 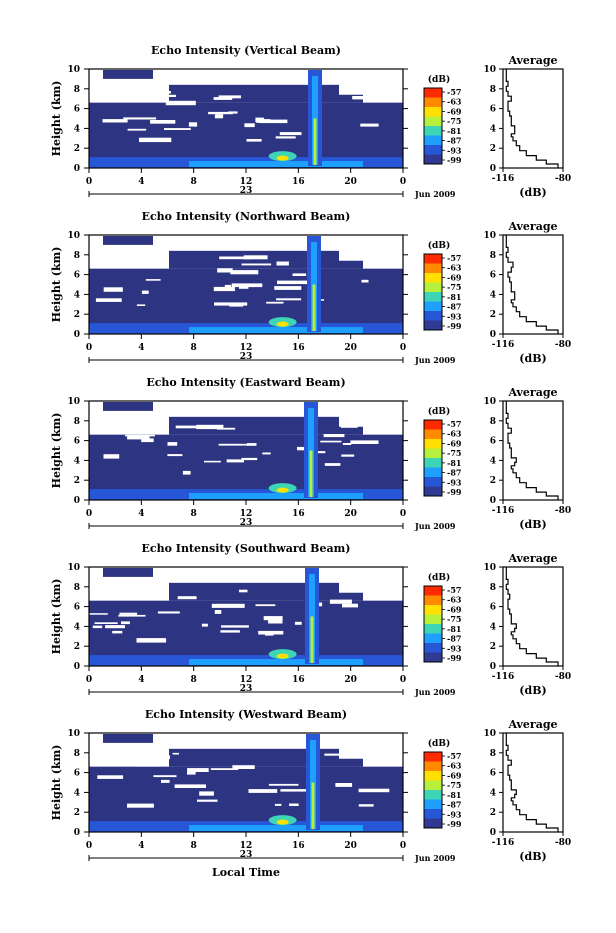 I want to click on echo-patch-top, so click(x=128, y=572).